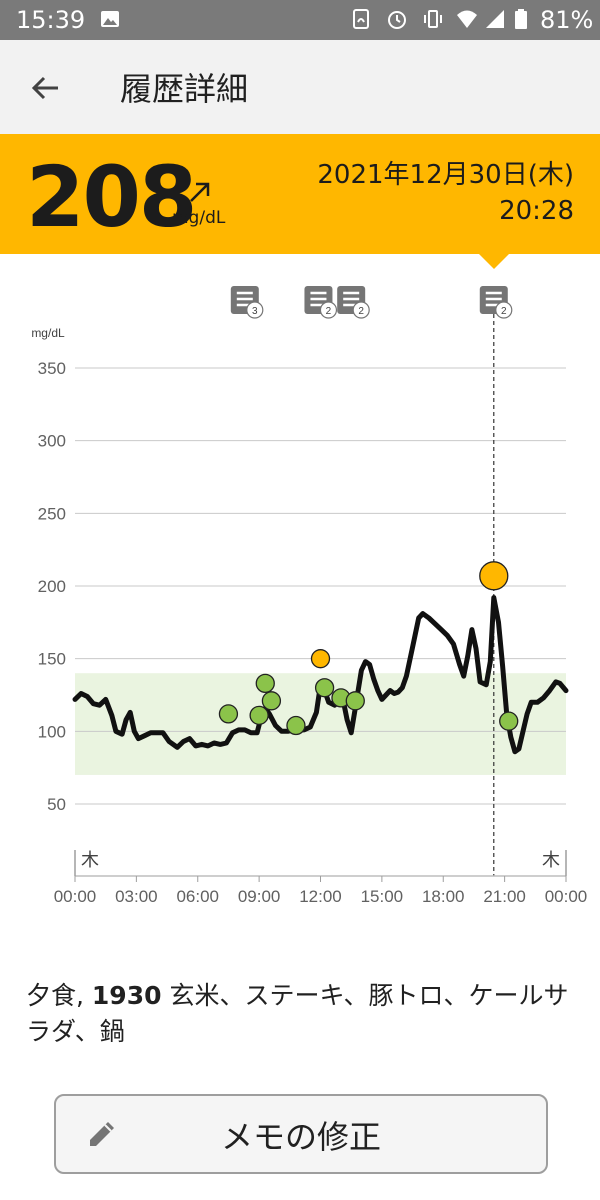  I want to click on nfc-icon, so click(361, 19).